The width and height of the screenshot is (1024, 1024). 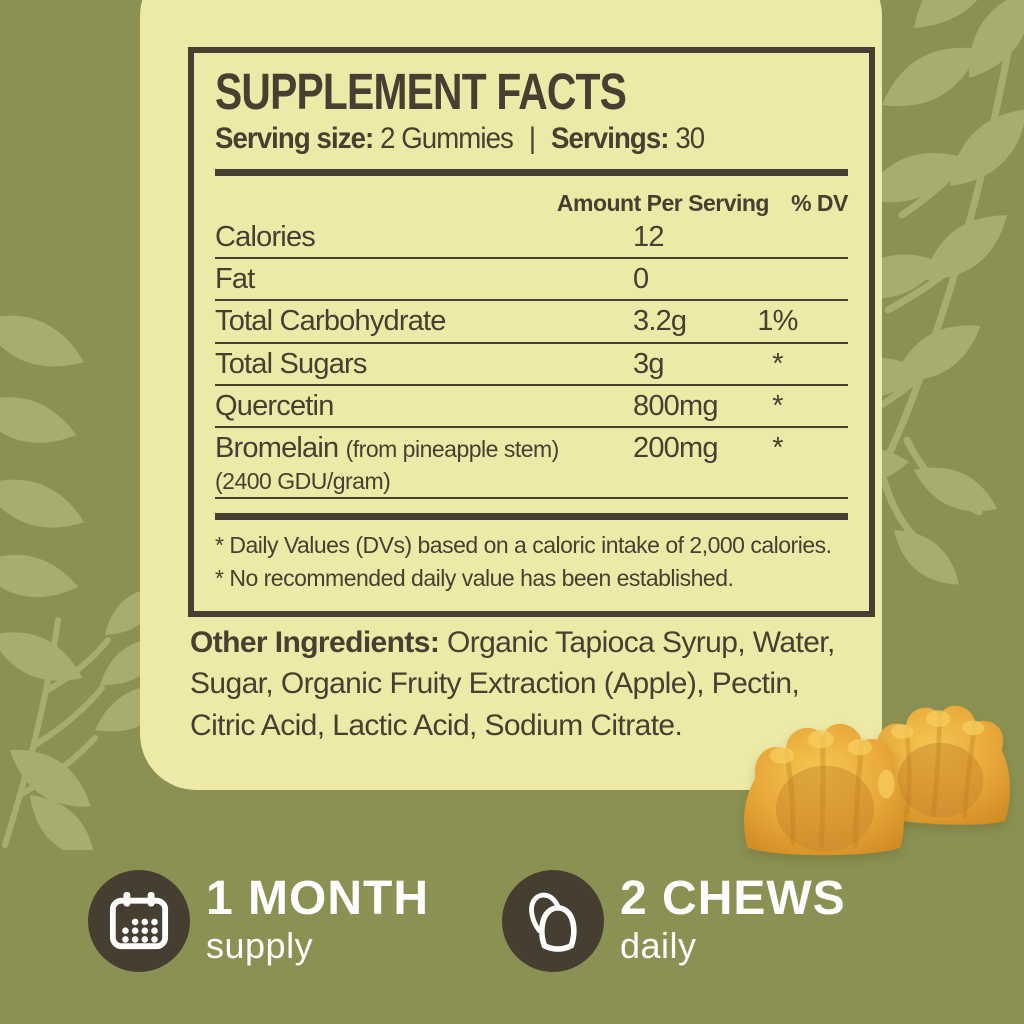 What do you see at coordinates (531, 280) in the screenshot?
I see `table-row: Fat 0` at bounding box center [531, 280].